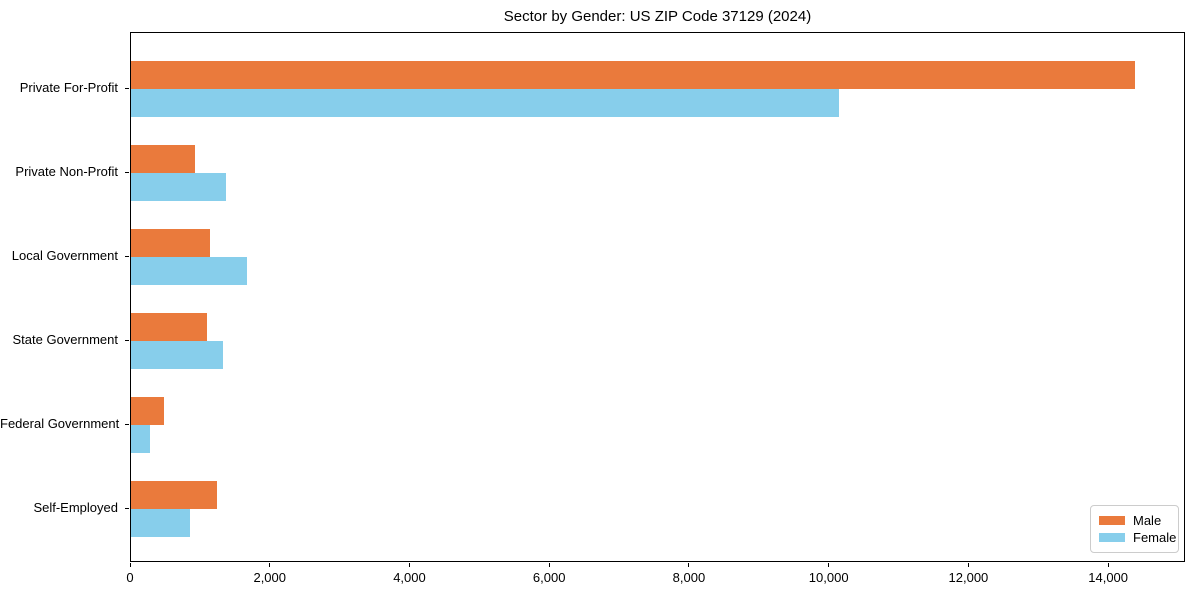 The image size is (1200, 600). I want to click on bar-male-private-non-profit, so click(163, 159).